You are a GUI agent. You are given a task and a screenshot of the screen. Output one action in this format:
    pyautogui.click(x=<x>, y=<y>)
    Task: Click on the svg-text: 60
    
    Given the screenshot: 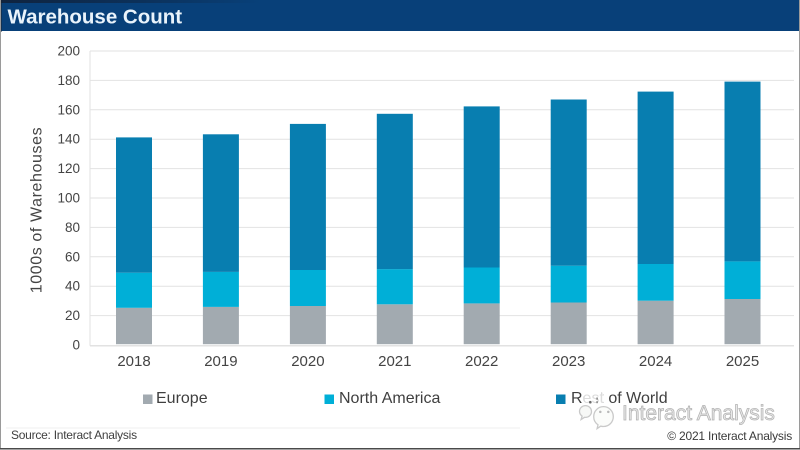 What is the action you would take?
    pyautogui.click(x=72, y=256)
    